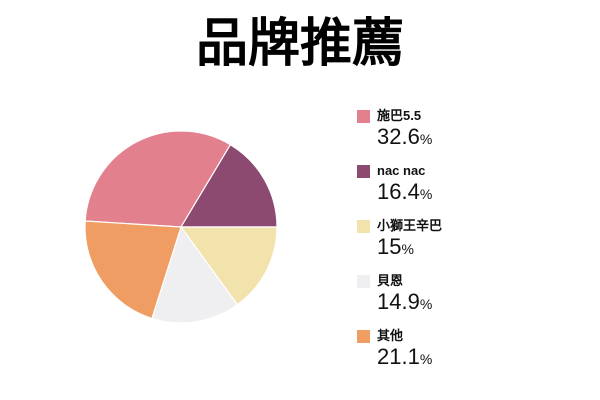  What do you see at coordinates (390, 281) in the screenshot?
I see `legend-label: 貝恩` at bounding box center [390, 281].